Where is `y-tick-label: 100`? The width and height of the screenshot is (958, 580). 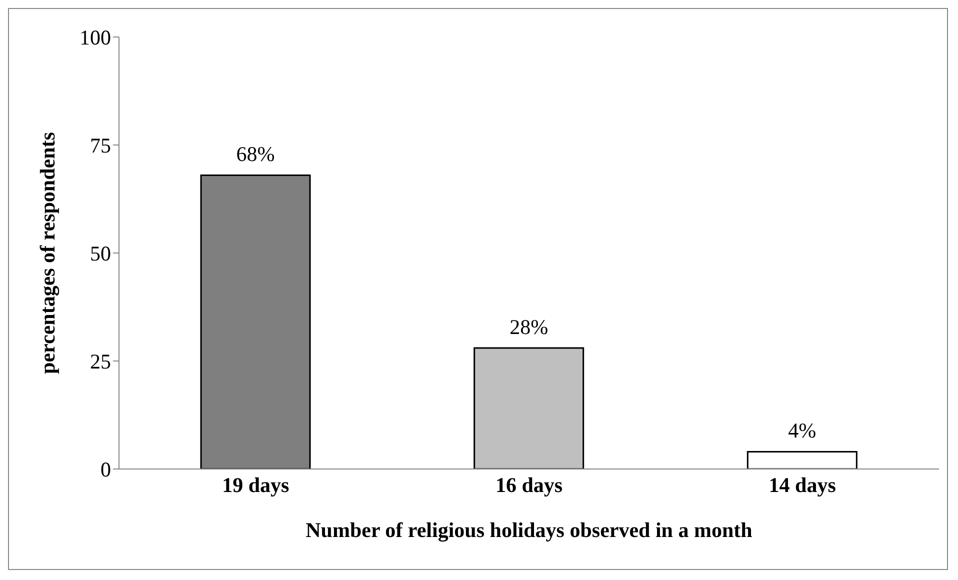
y-tick-label: 100 is located at coordinates (95, 37).